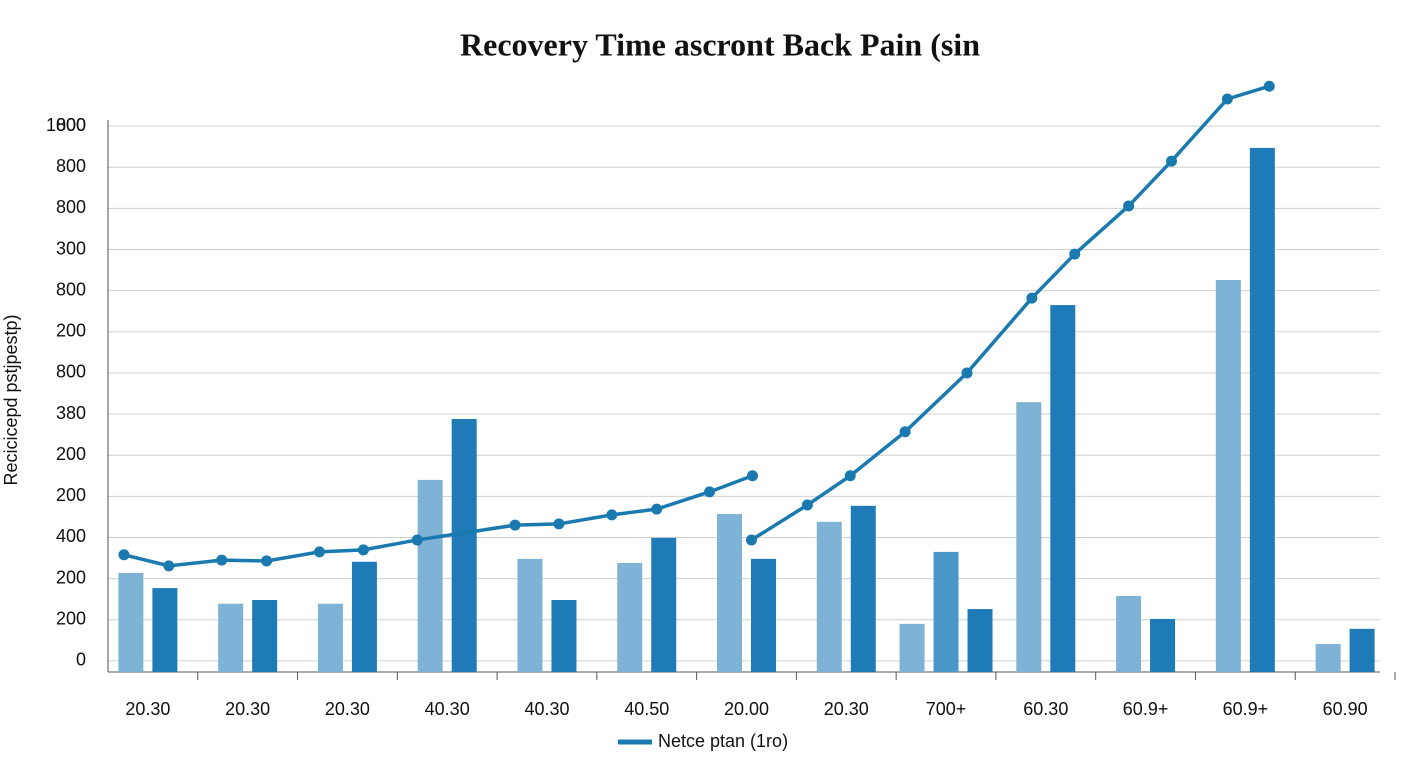 This screenshot has height=768, width=1408. What do you see at coordinates (1345, 709) in the screenshot?
I see `x-tick-label: 60.90` at bounding box center [1345, 709].